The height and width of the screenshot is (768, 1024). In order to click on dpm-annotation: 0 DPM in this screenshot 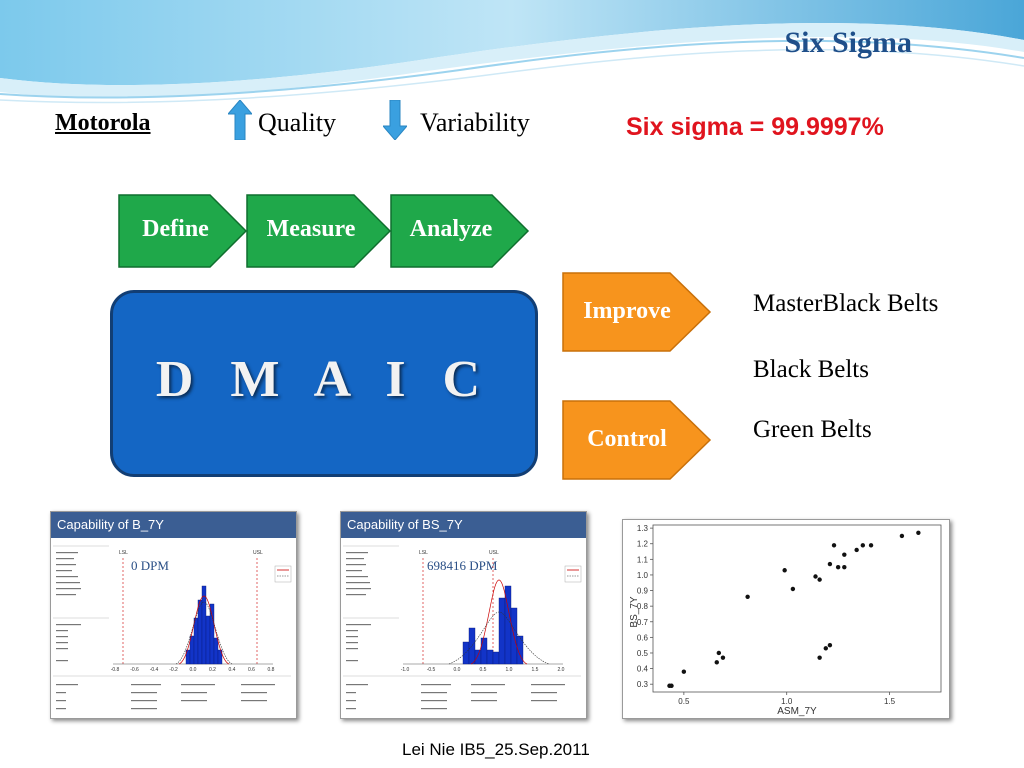, I will do `click(150, 565)`.